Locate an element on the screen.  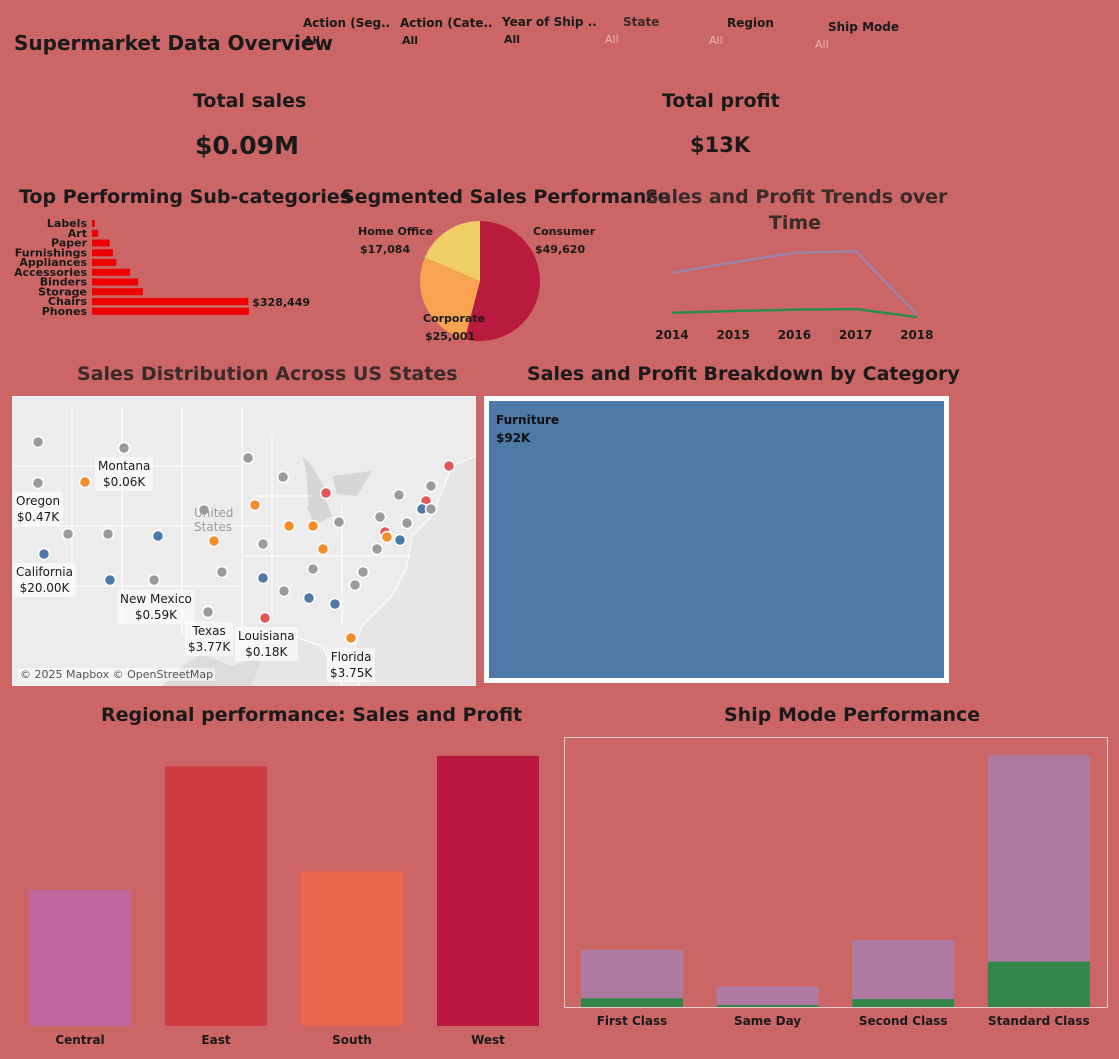
map-label-texas: Texas $3.77K is located at coordinates (209, 639).